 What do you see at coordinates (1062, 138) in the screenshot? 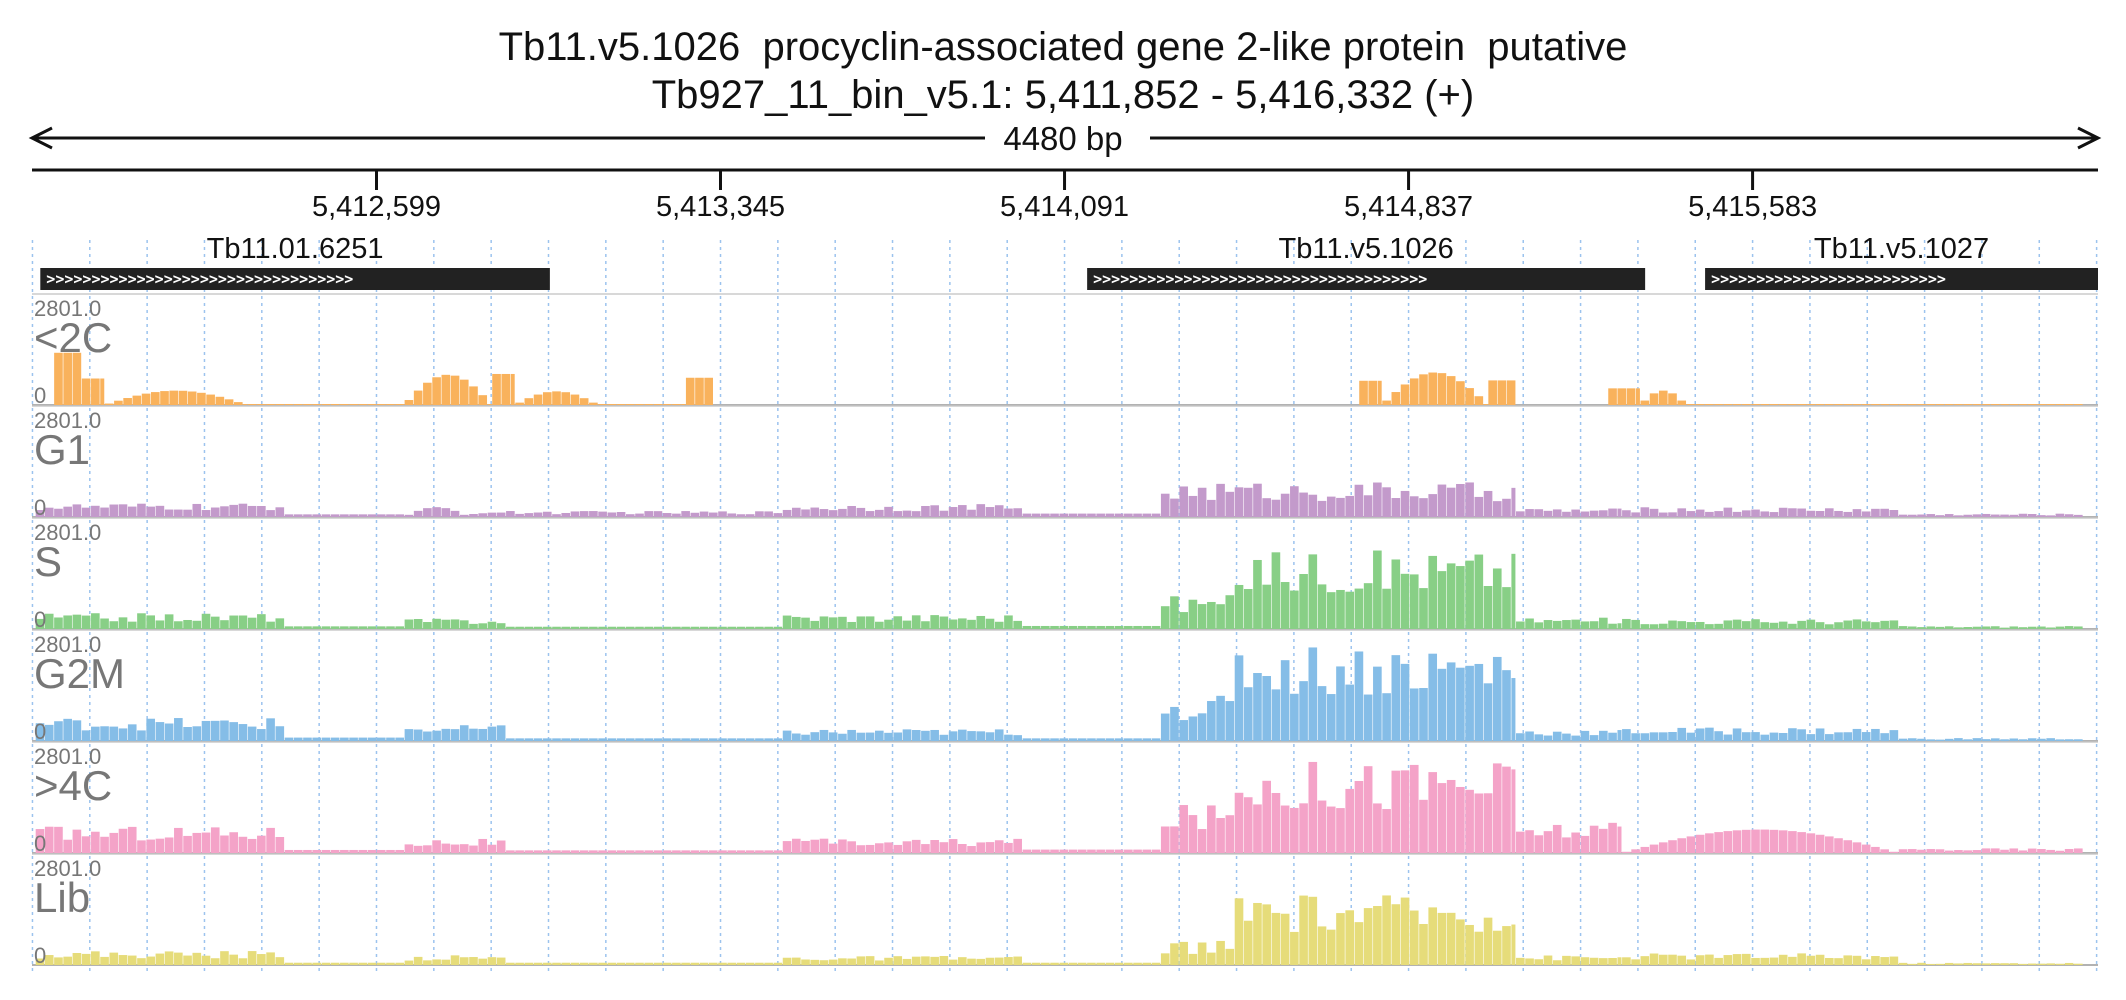
I see `span-label: 4480 bp` at bounding box center [1062, 138].